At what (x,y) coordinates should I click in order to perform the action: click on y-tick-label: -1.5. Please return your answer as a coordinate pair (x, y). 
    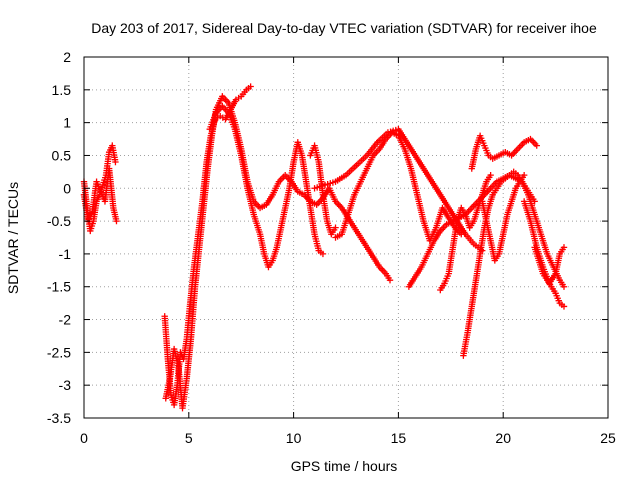
    Looking at the image, I should click on (59, 287).